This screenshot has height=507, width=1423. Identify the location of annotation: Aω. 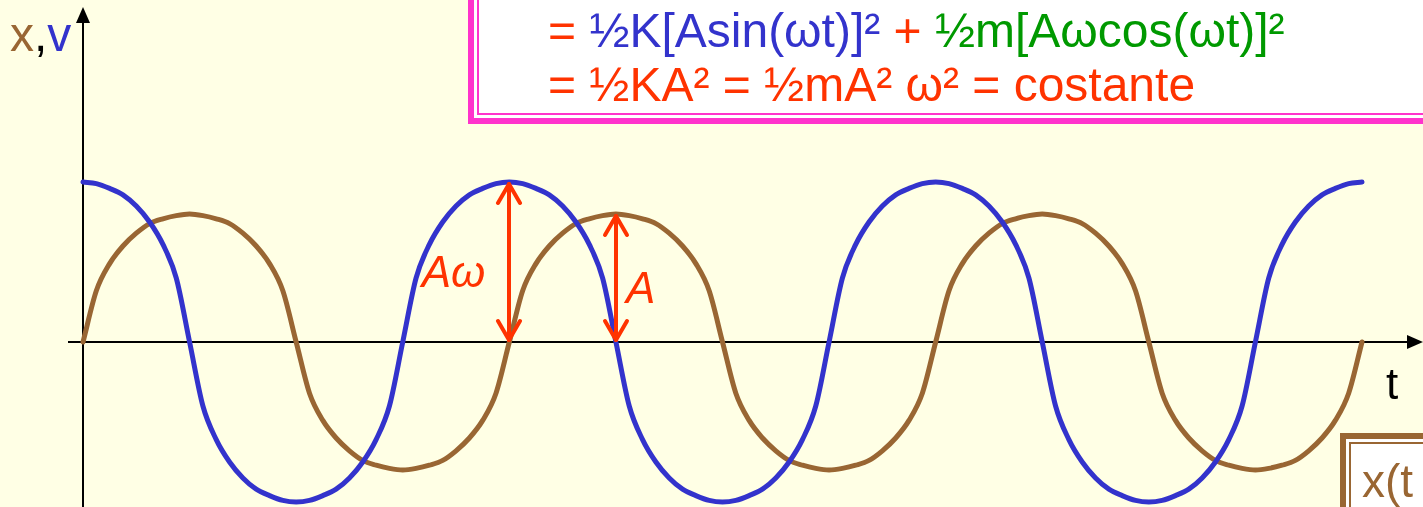
(453, 271).